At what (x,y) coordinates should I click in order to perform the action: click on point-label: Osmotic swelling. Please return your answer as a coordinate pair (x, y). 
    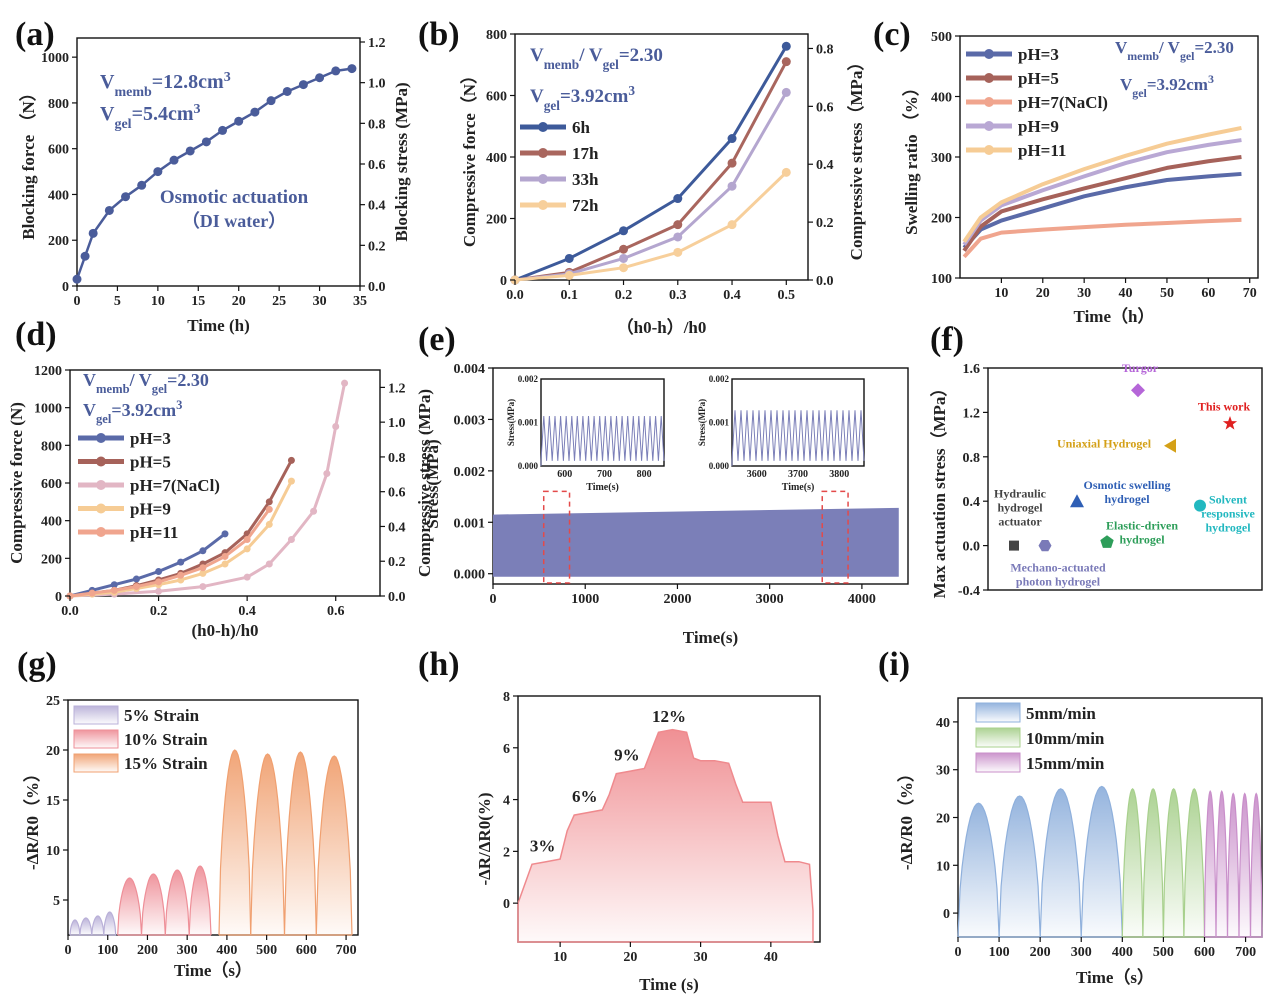
    Looking at the image, I should click on (1127, 485).